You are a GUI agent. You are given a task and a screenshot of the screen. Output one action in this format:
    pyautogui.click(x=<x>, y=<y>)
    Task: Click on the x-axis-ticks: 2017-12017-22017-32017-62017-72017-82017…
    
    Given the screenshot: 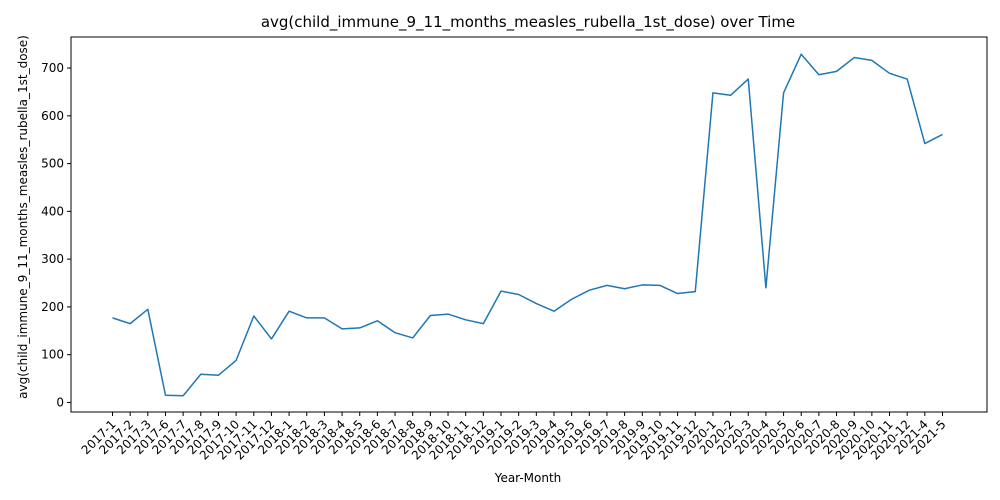 What is the action you would take?
    pyautogui.click(x=514, y=437)
    